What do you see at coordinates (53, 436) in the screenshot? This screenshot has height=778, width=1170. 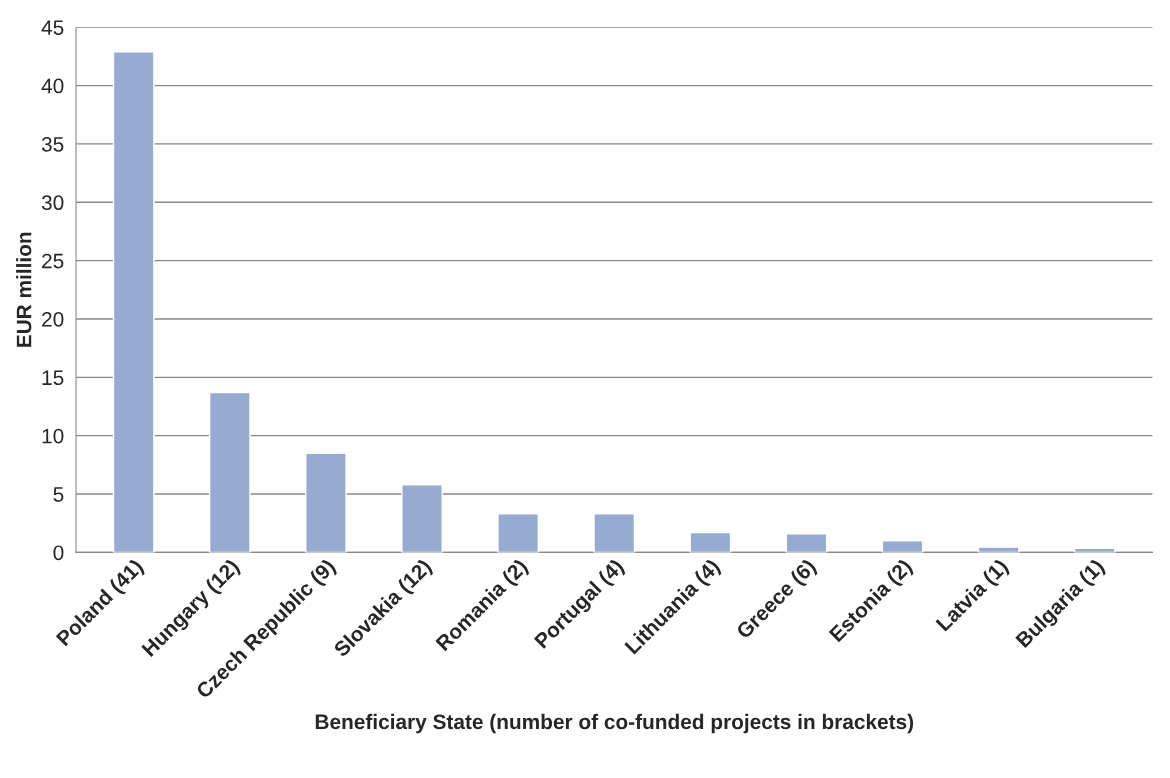 I see `y-tick-label: 10` at bounding box center [53, 436].